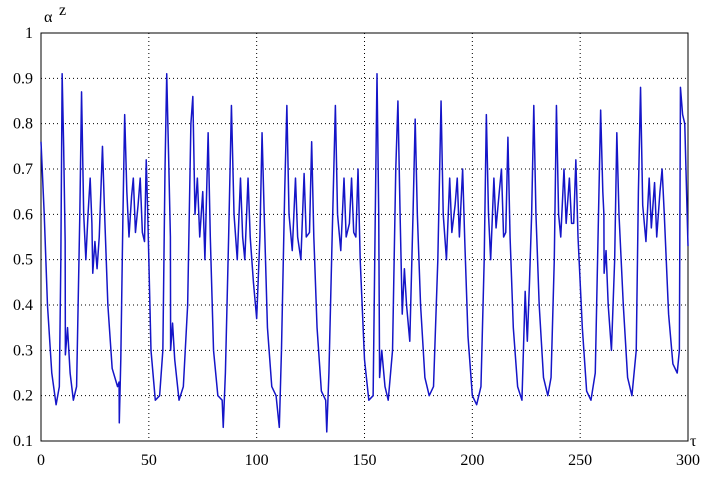 The width and height of the screenshot is (722, 479). What do you see at coordinates (365, 460) in the screenshot?
I see `x-tick-label: 150` at bounding box center [365, 460].